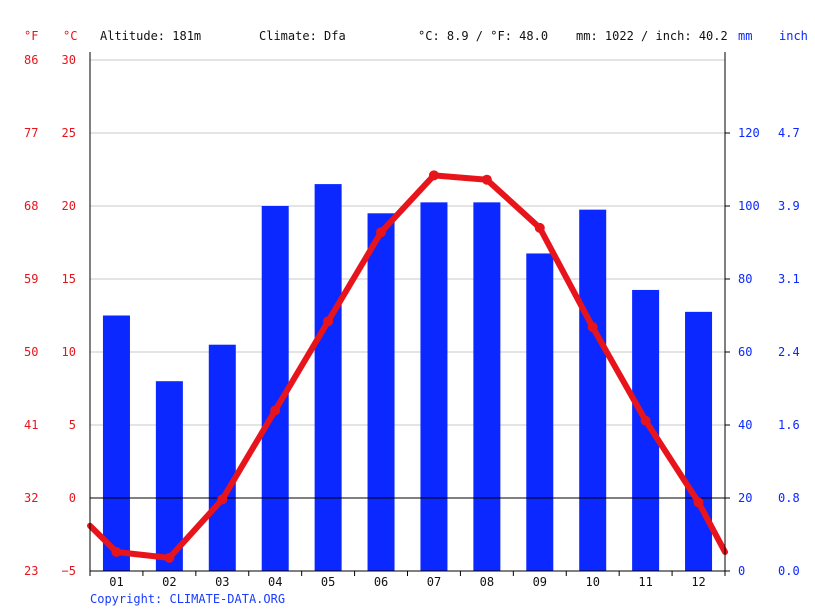  What do you see at coordinates (275, 582) in the screenshot?
I see `month-tick-label: 04` at bounding box center [275, 582].